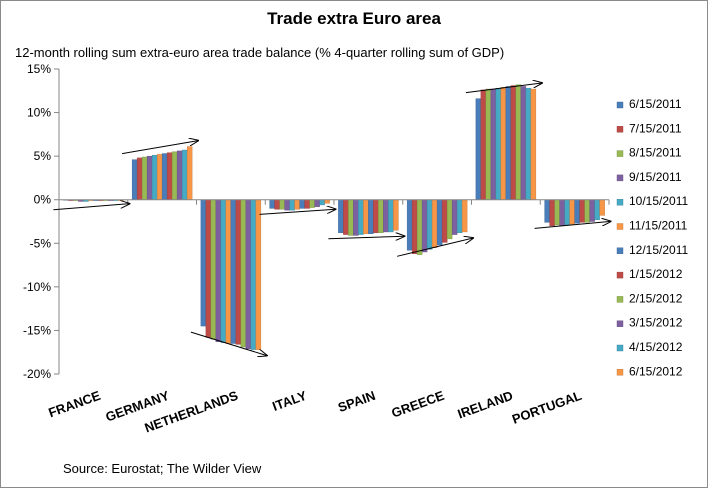  What do you see at coordinates (656, 323) in the screenshot?
I see `legend-label: 3/15/2012` at bounding box center [656, 323].